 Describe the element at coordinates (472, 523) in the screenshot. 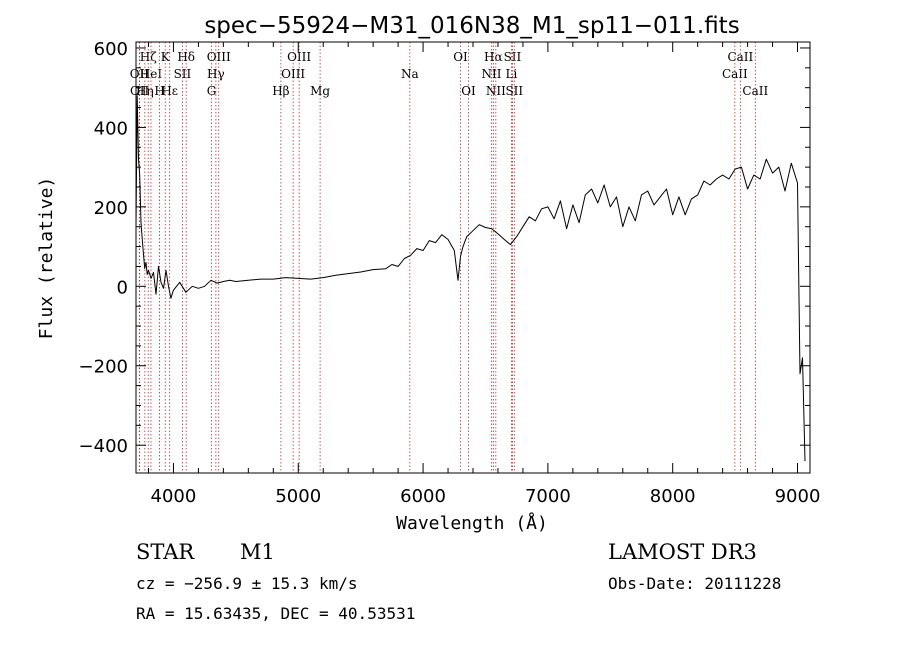

I see `x-axis-label: Wavelength (Å)` at that location.